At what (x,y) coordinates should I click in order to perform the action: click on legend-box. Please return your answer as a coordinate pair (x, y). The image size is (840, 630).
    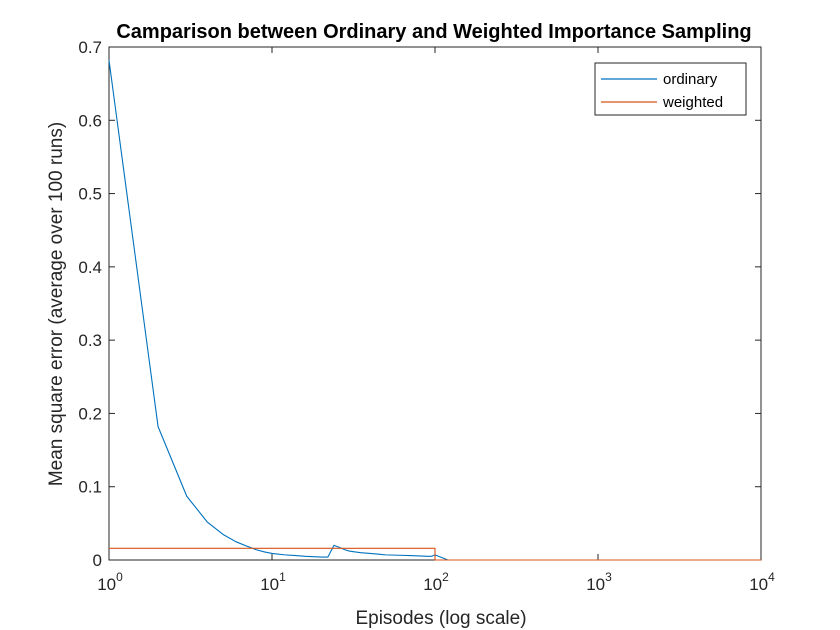
    Looking at the image, I should click on (670, 89).